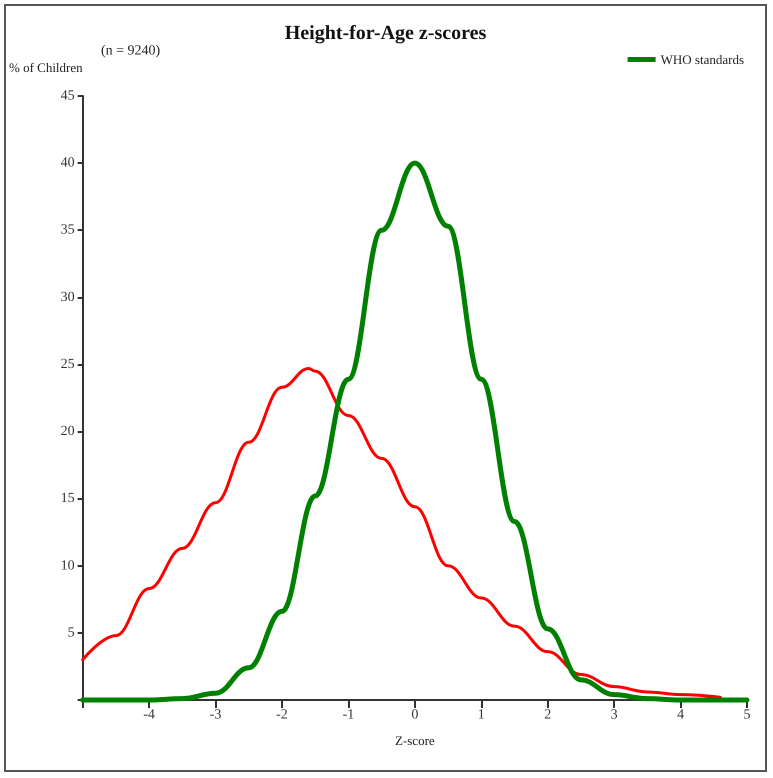 Image resolution: width=773 pixels, height=778 pixels. I want to click on x-axis-title: Z-score, so click(414, 740).